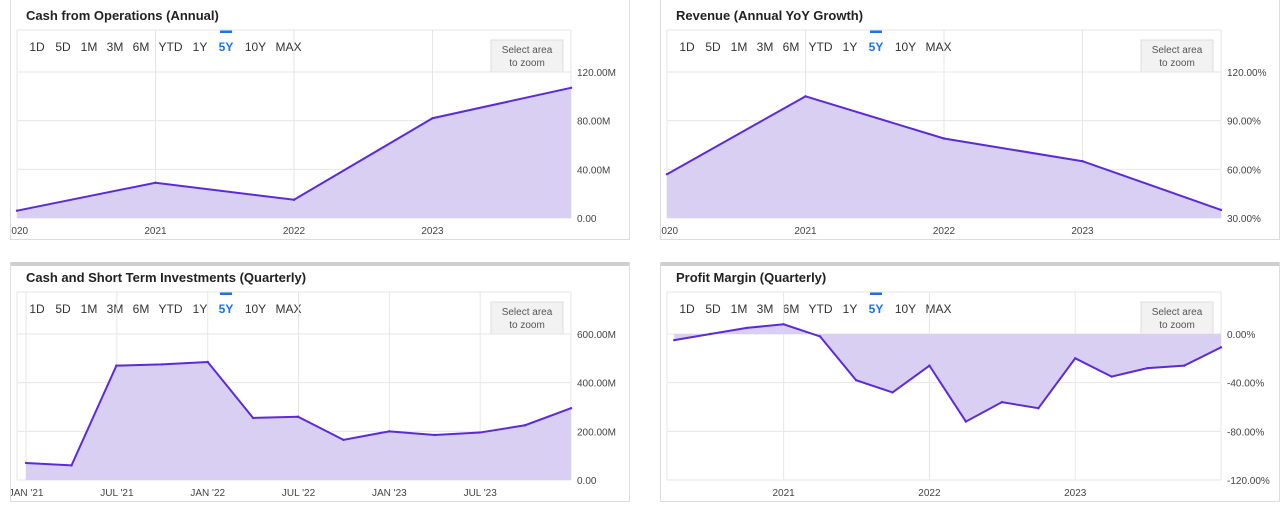  What do you see at coordinates (1248, 408) in the screenshot?
I see `y-axis: 0.00% -40.00% -80.00% -120.00%` at bounding box center [1248, 408].